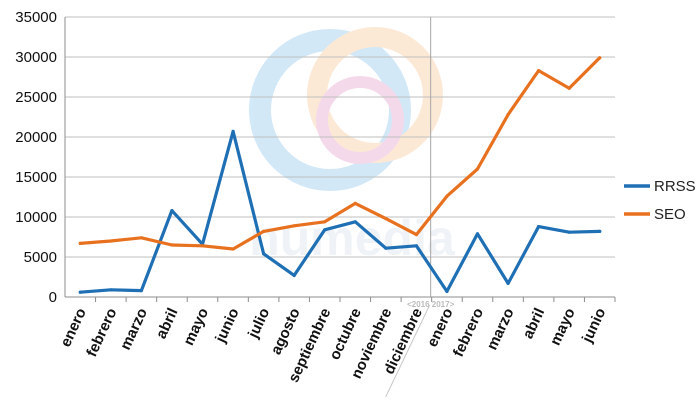 The image size is (700, 402). I want to click on divider-slash, so click(408, 351).